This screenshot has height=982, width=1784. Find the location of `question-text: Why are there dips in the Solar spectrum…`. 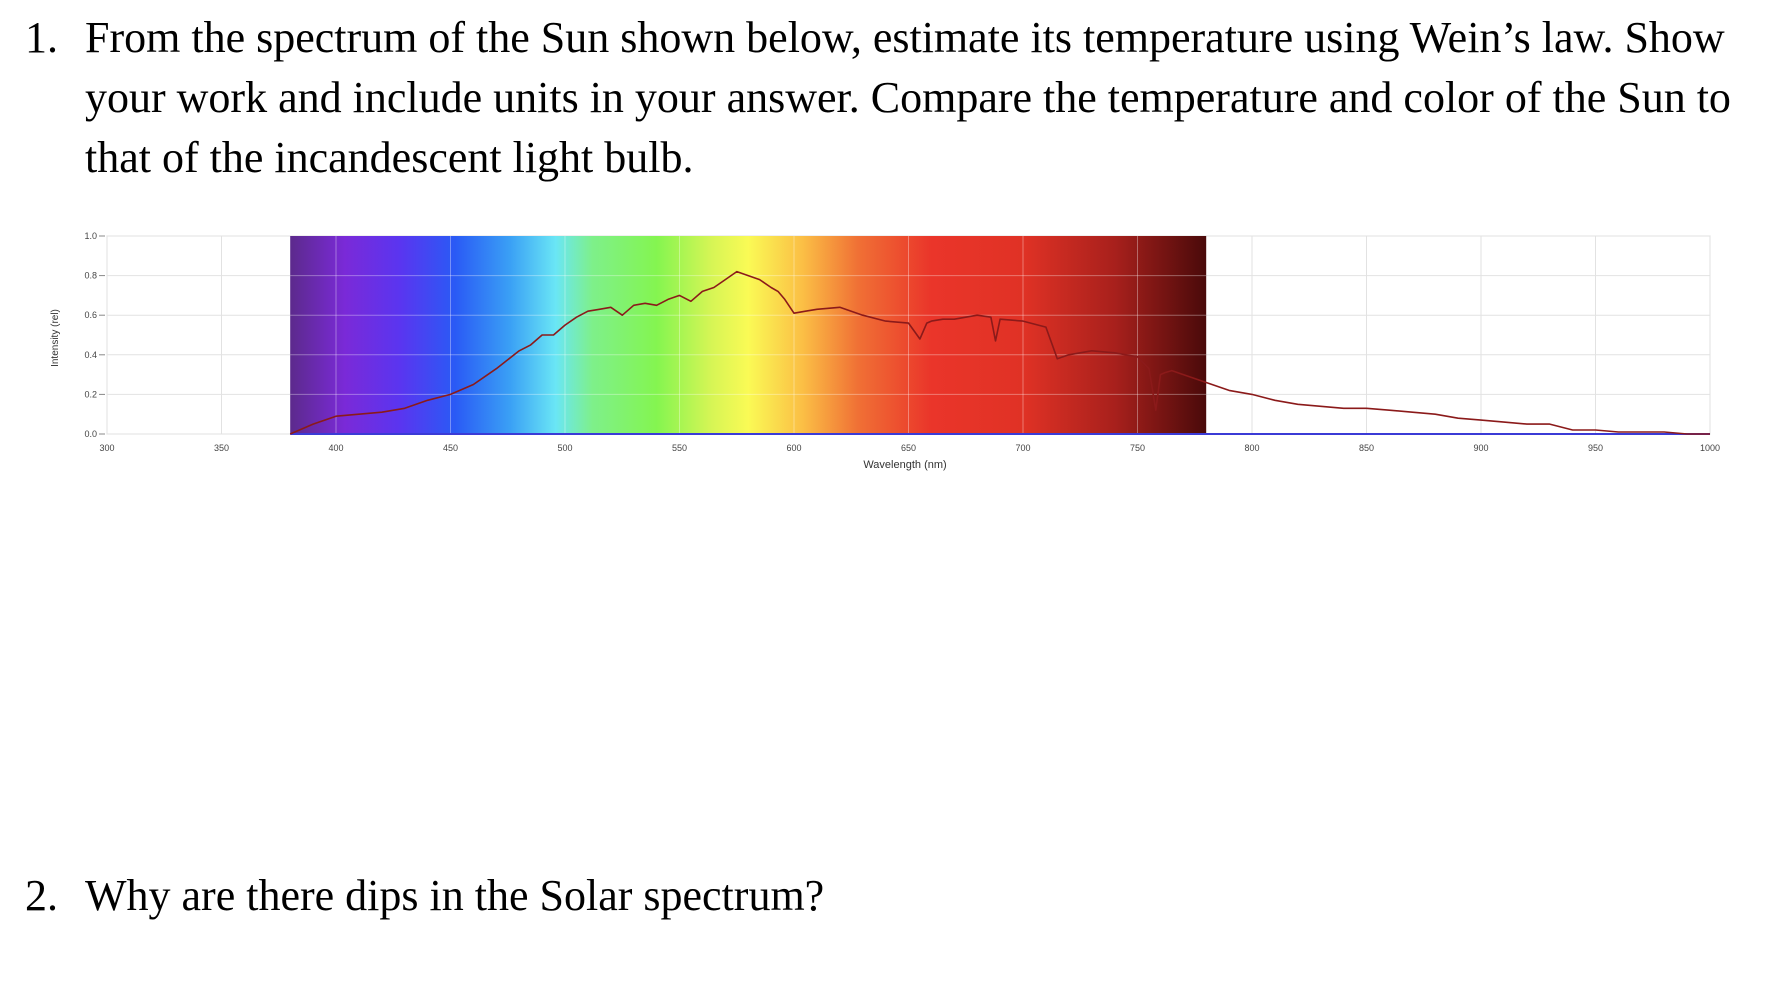

question-text: Why are there dips in the Solar spectrum… is located at coordinates (455, 895).